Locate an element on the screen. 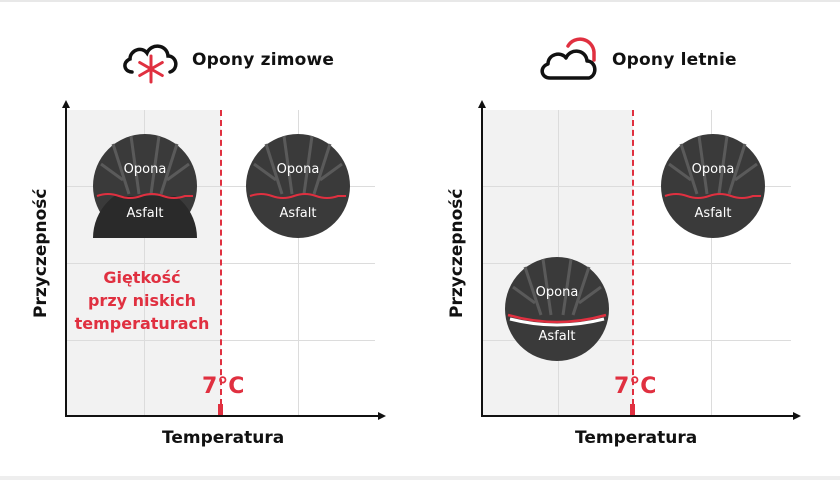 This screenshot has width=840, height=480. note-line: Giętkość is located at coordinates (142, 277).